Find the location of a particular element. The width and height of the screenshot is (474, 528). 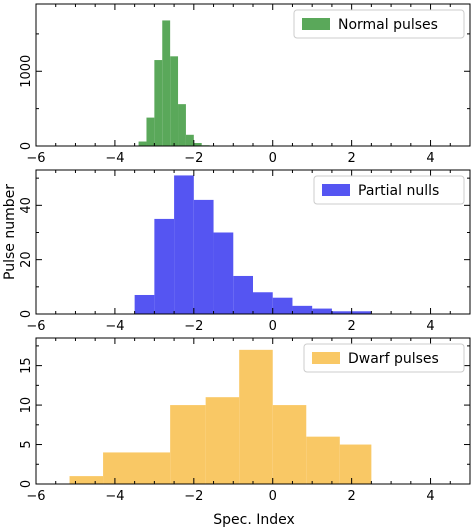

x-axis-label: Spec. Index is located at coordinates (254, 520).